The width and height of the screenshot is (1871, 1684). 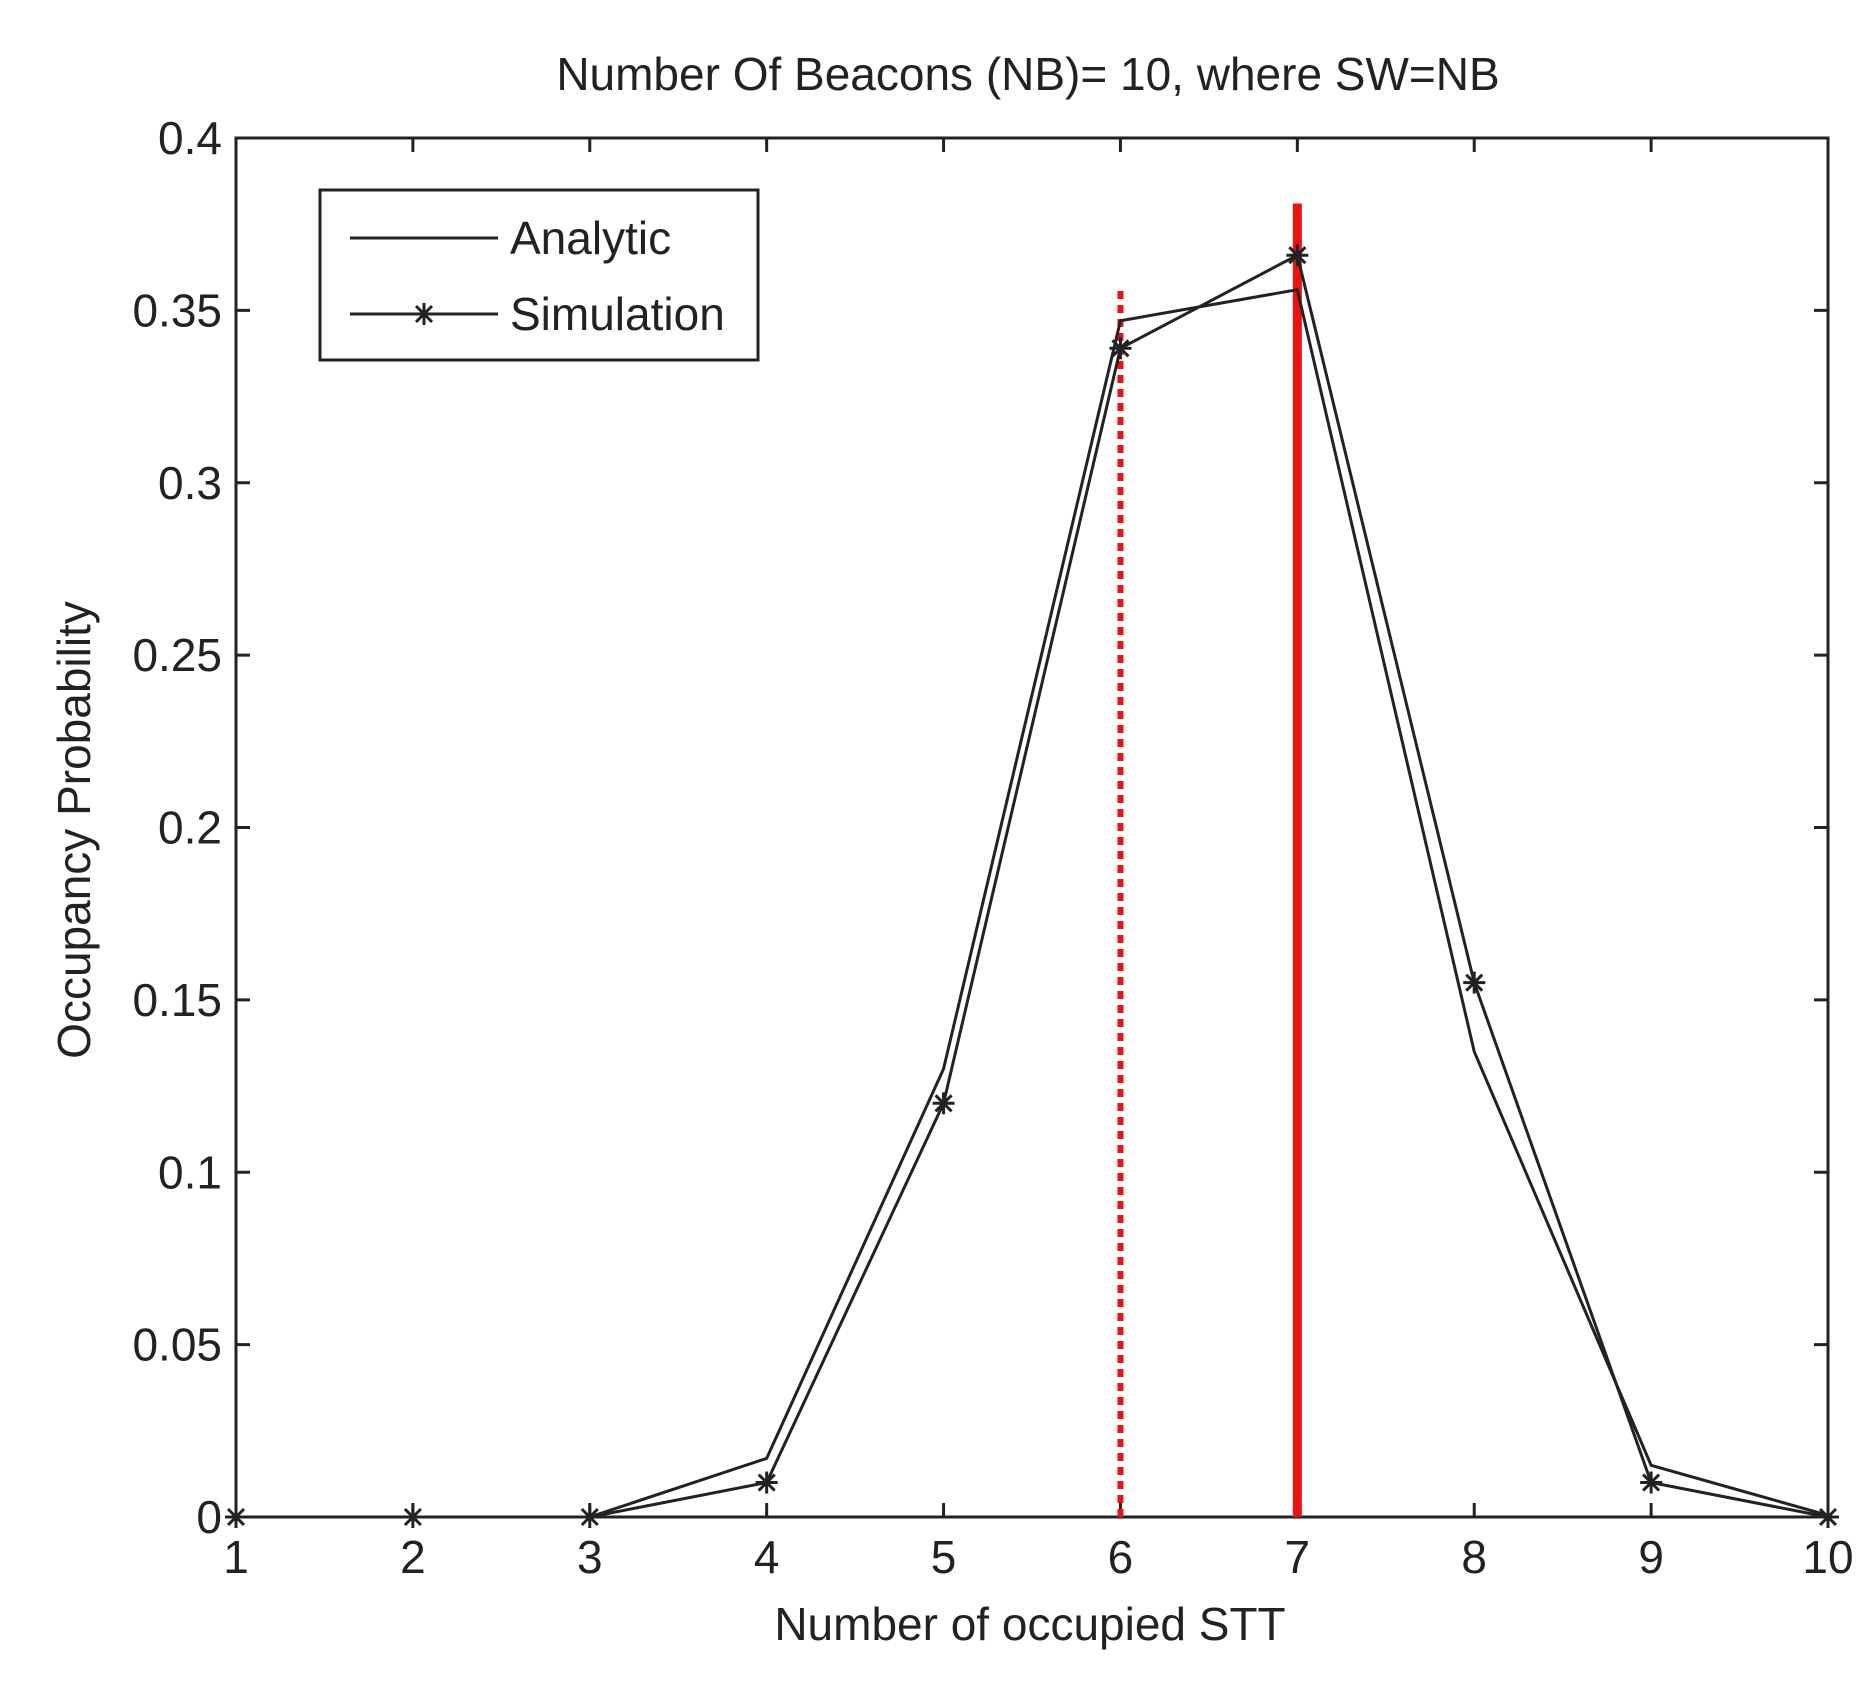 I want to click on y-axis-label: Occupancy Probability, so click(x=74, y=830).